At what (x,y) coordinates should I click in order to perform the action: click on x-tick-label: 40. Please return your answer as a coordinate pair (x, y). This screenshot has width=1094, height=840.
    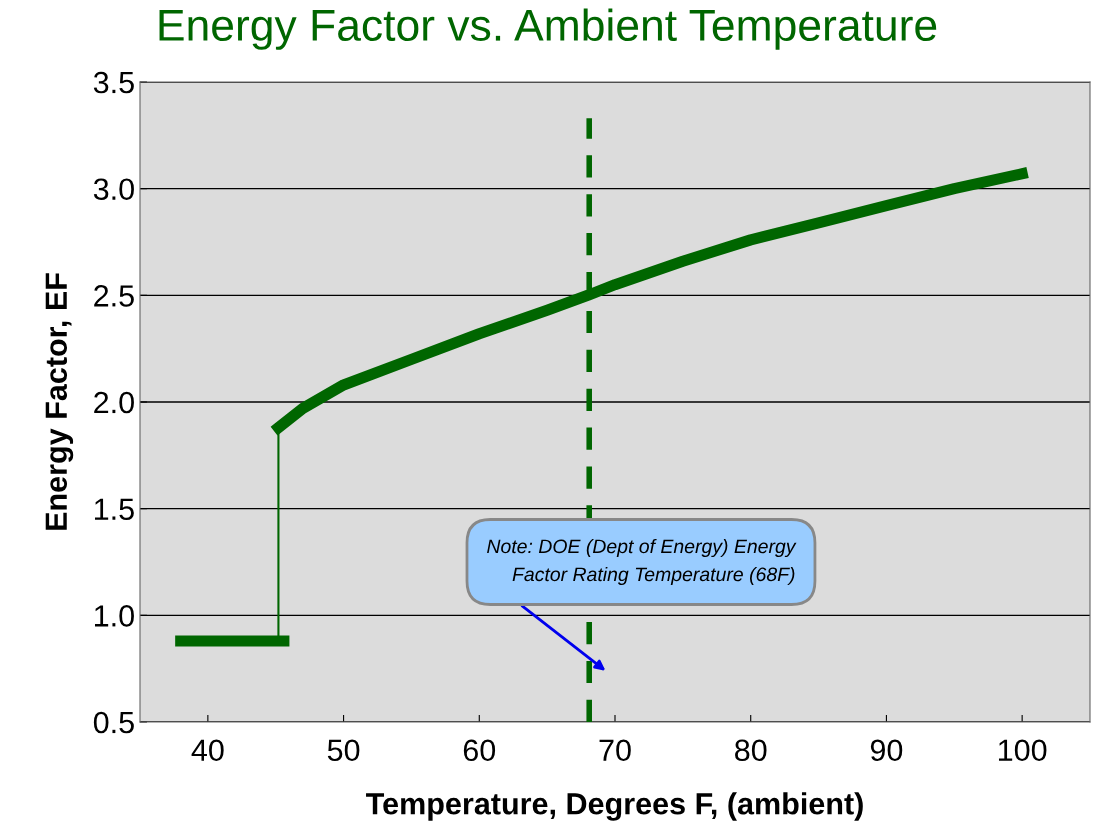
    Looking at the image, I should click on (207, 750).